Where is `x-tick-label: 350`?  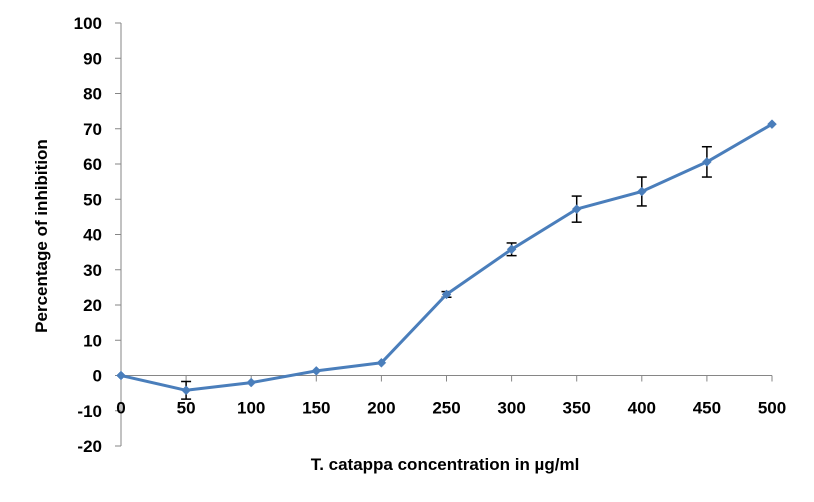
x-tick-label: 350 is located at coordinates (577, 408).